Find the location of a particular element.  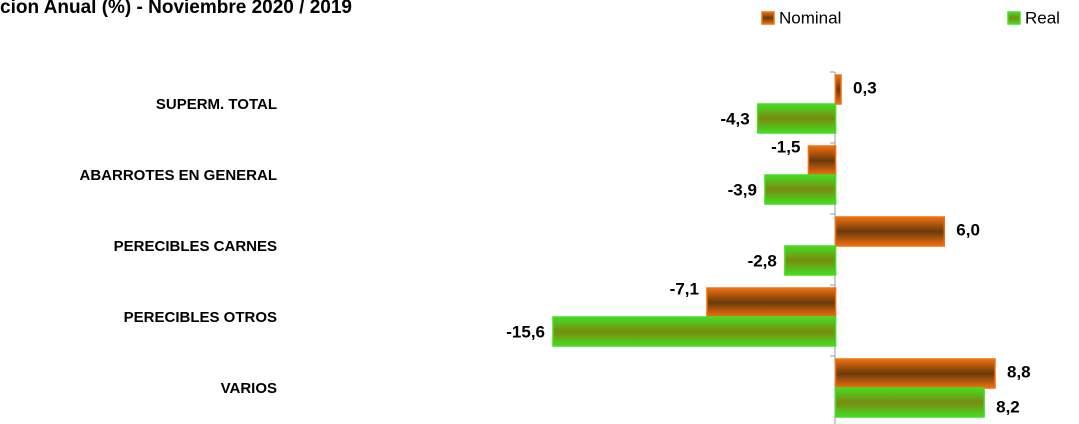

data-label: -7,1 is located at coordinates (684, 288).